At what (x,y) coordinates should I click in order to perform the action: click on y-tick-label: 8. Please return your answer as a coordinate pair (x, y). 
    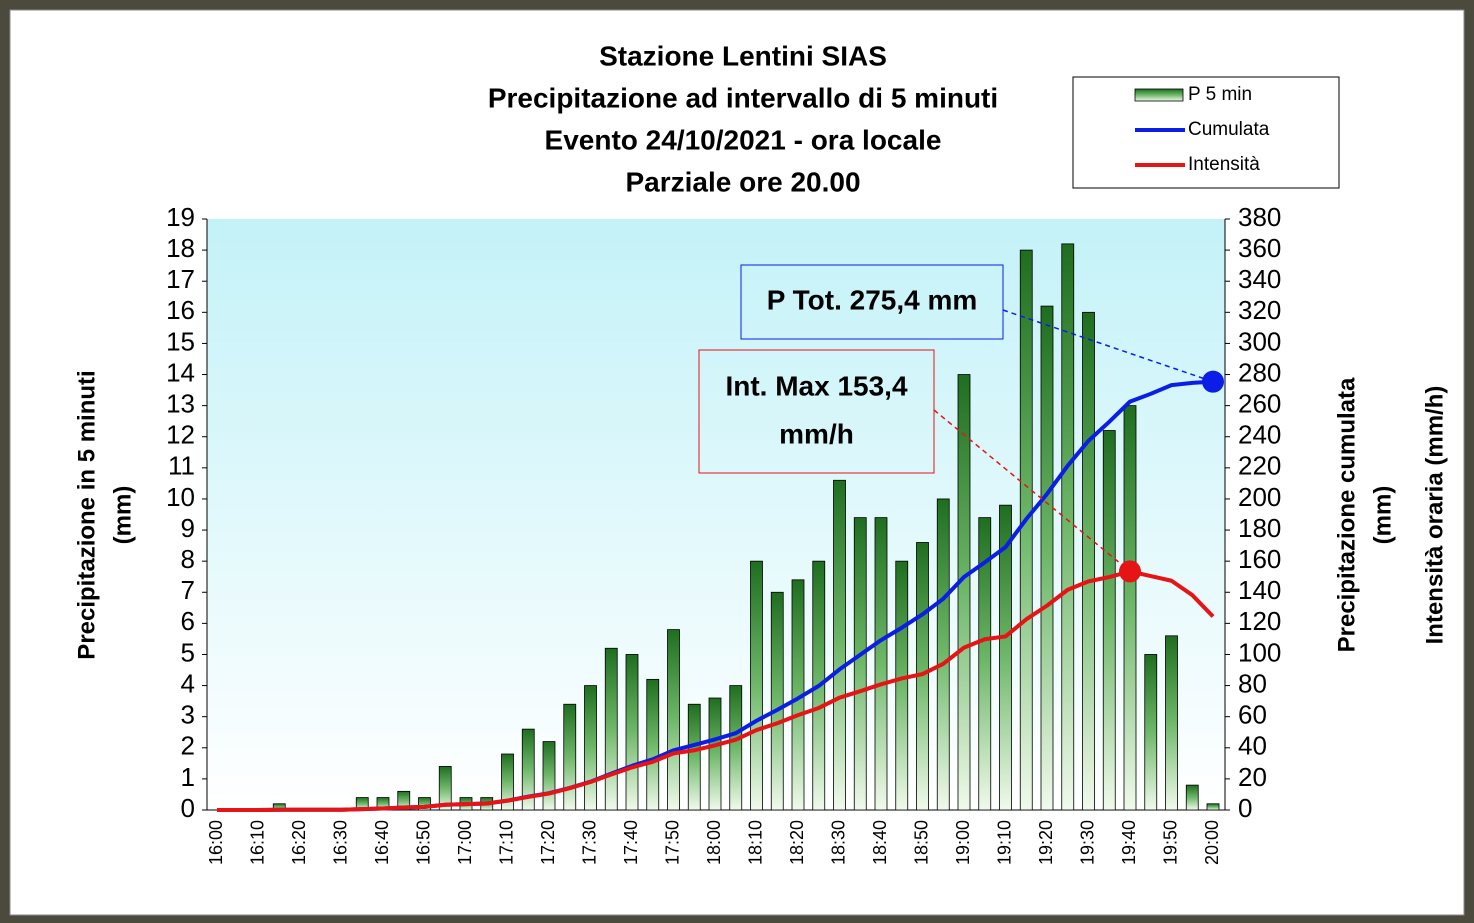
    Looking at the image, I should click on (188, 559).